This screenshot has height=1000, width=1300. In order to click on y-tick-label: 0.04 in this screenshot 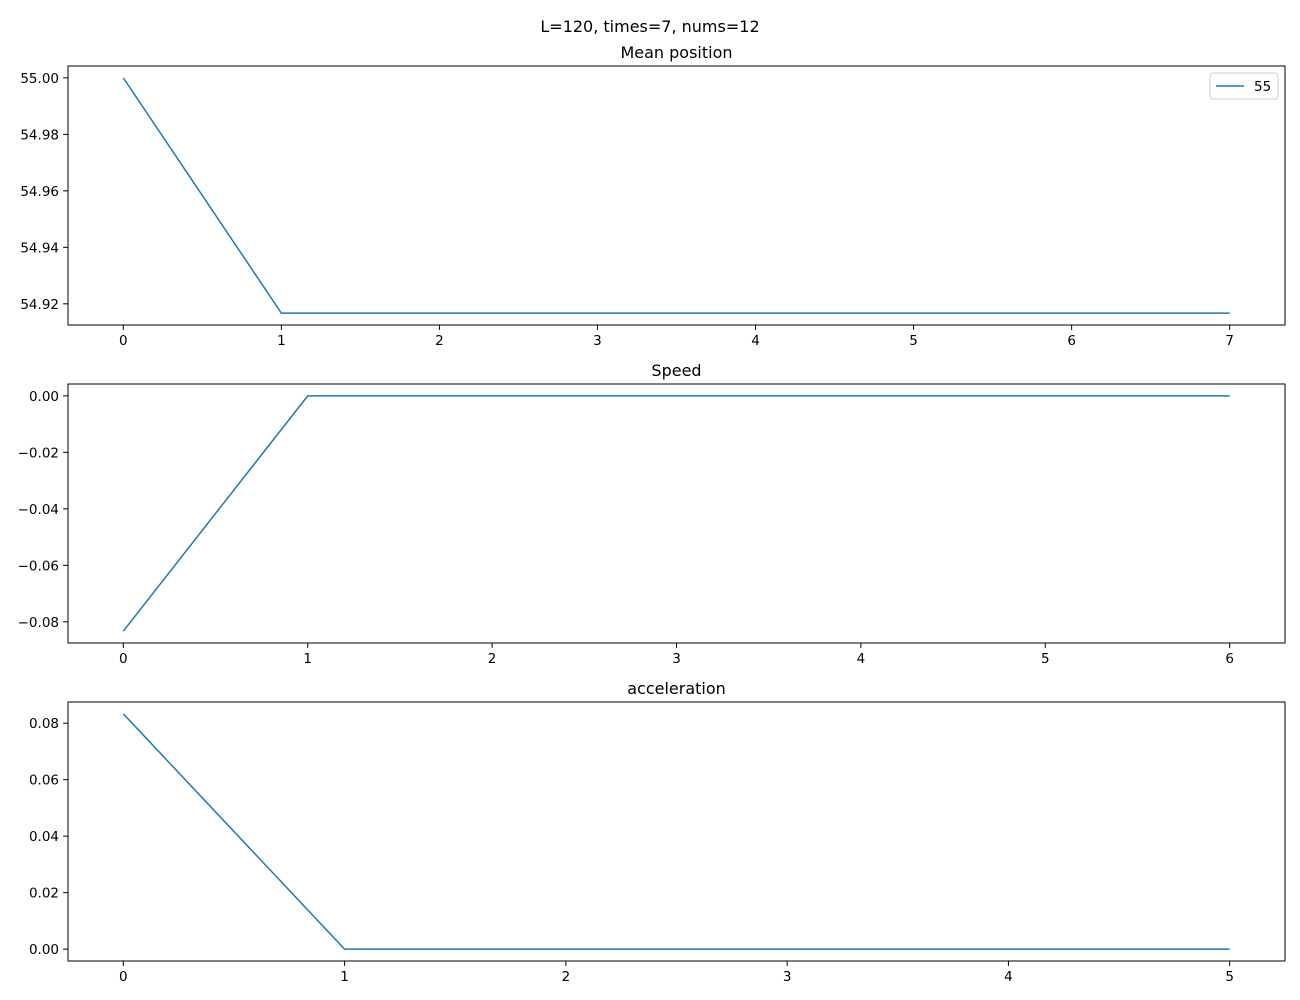, I will do `click(44, 837)`.